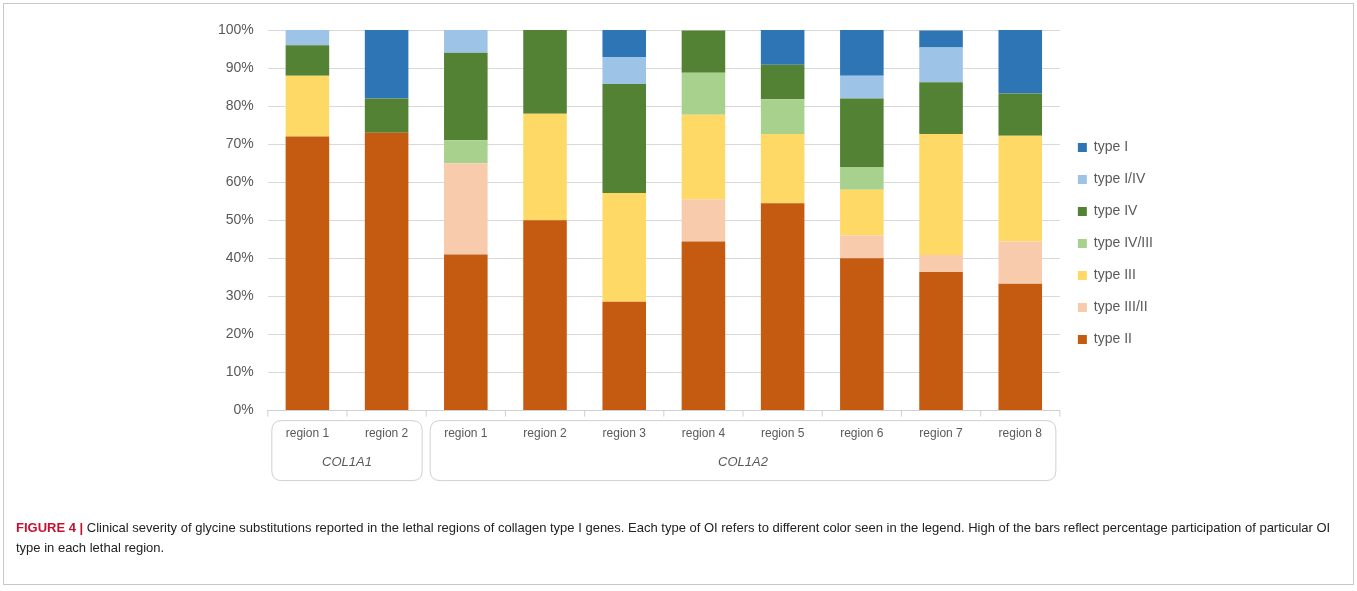 This screenshot has height=591, width=1357. Describe the element at coordinates (782, 433) in the screenshot. I see `x-tick-label: region 5` at that location.